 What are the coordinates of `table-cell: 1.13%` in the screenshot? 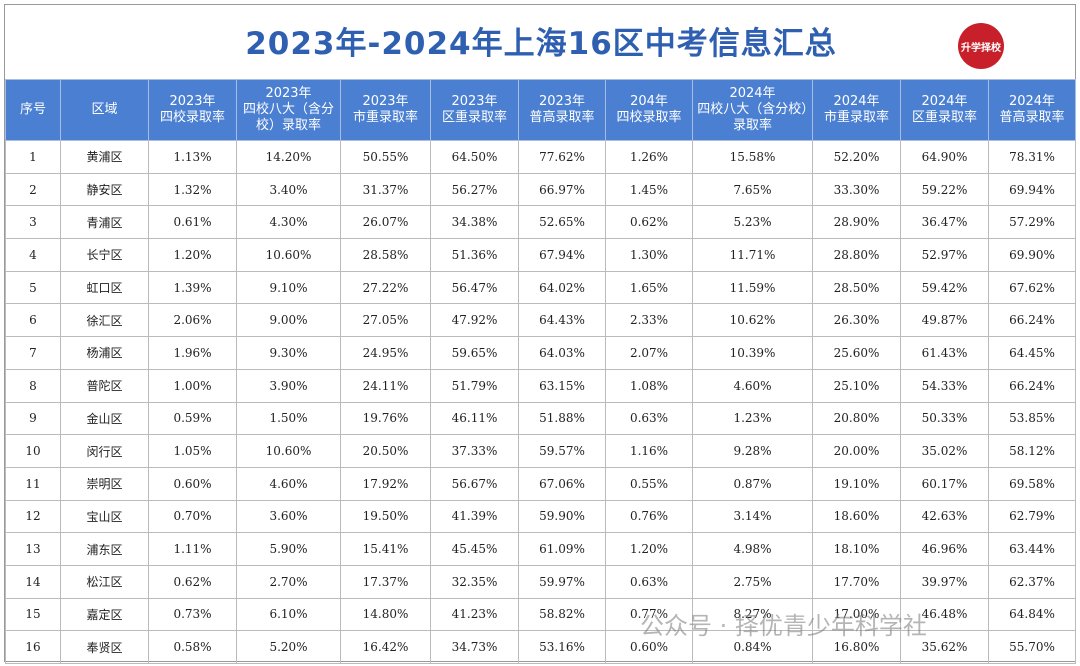 It's located at (192, 157).